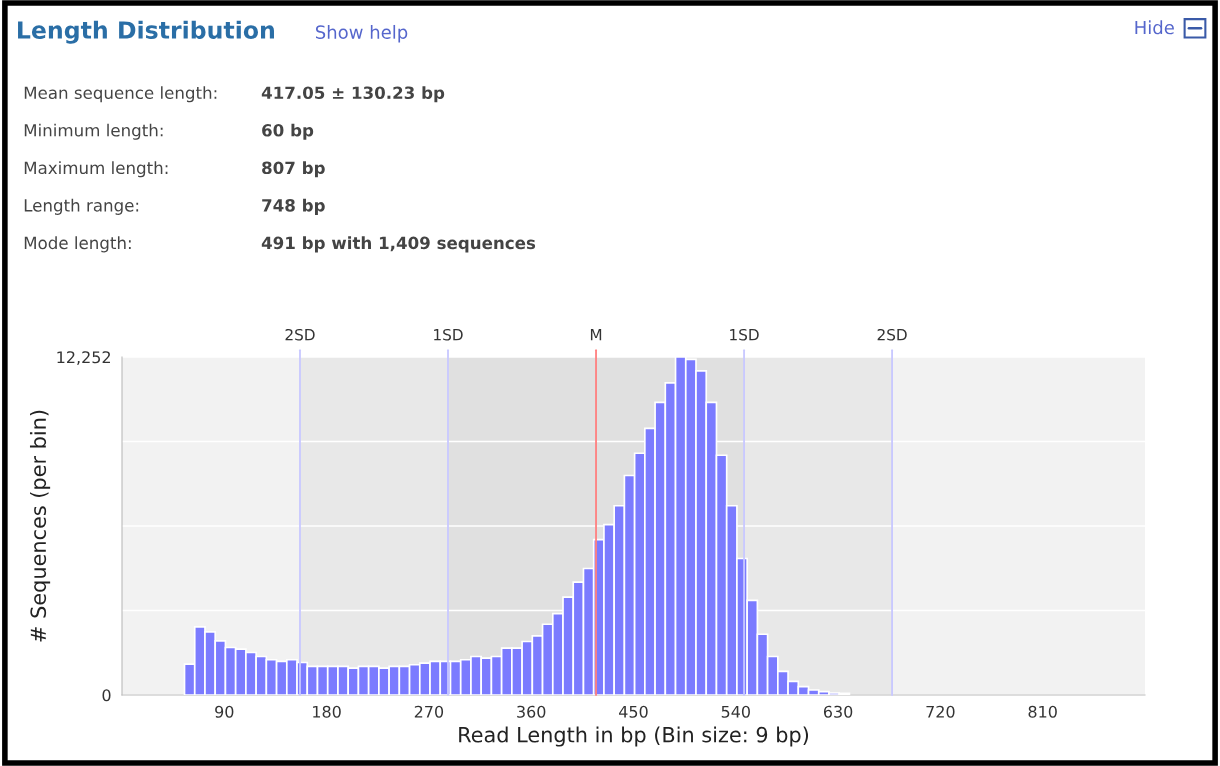 The height and width of the screenshot is (766, 1220). What do you see at coordinates (93, 131) in the screenshot?
I see `text: Minimum length:` at bounding box center [93, 131].